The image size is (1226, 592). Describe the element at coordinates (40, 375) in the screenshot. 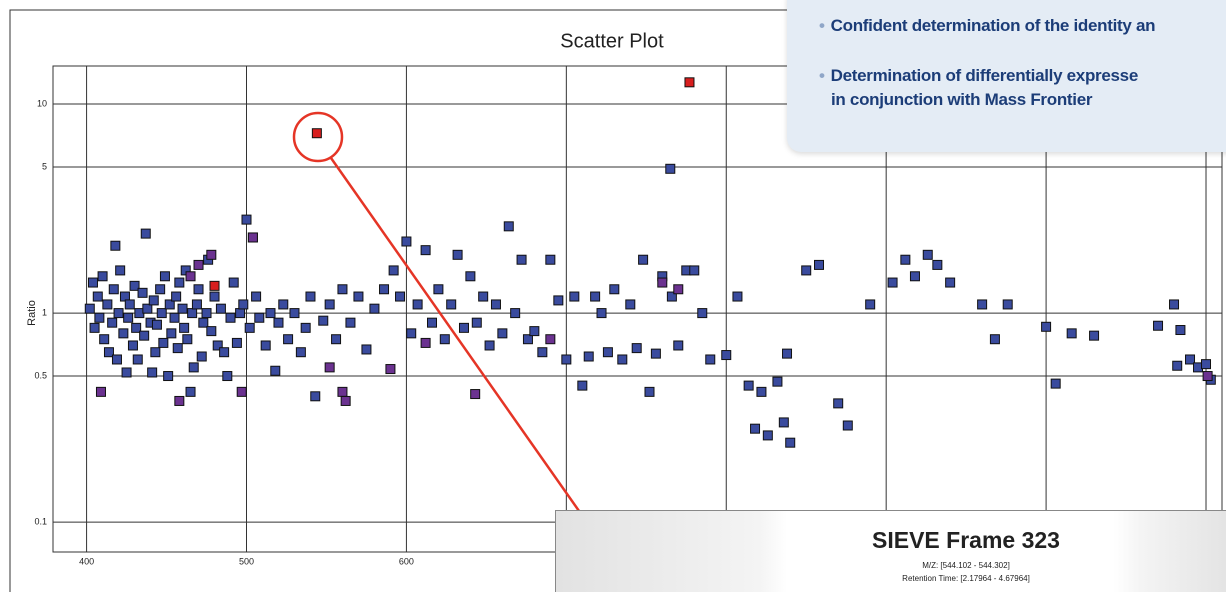

I see `y-tick-label: 0.5` at that location.